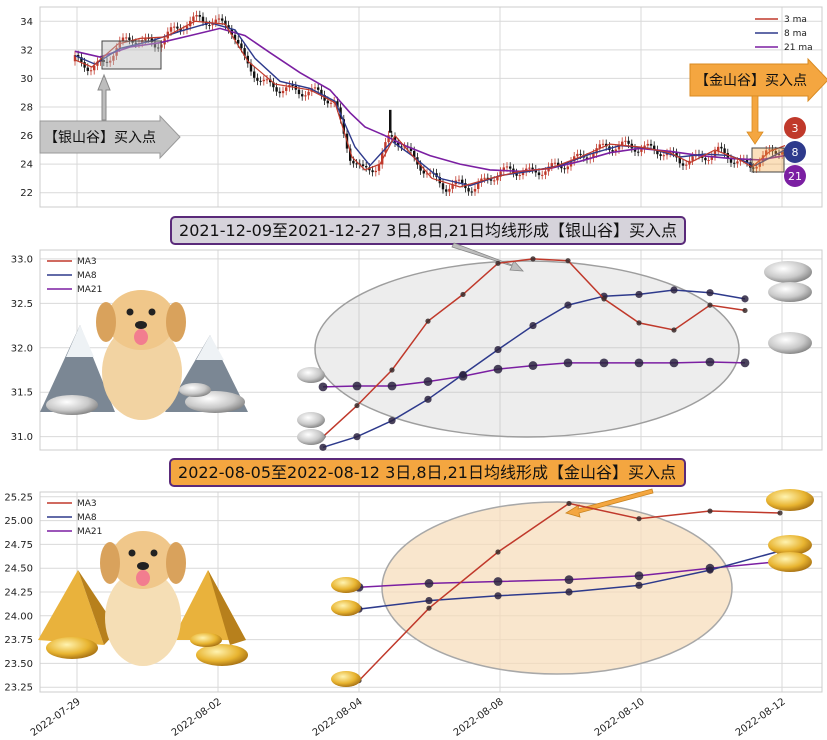 The image size is (827, 740). I want to click on gold-ingot-small, so click(206, 640).